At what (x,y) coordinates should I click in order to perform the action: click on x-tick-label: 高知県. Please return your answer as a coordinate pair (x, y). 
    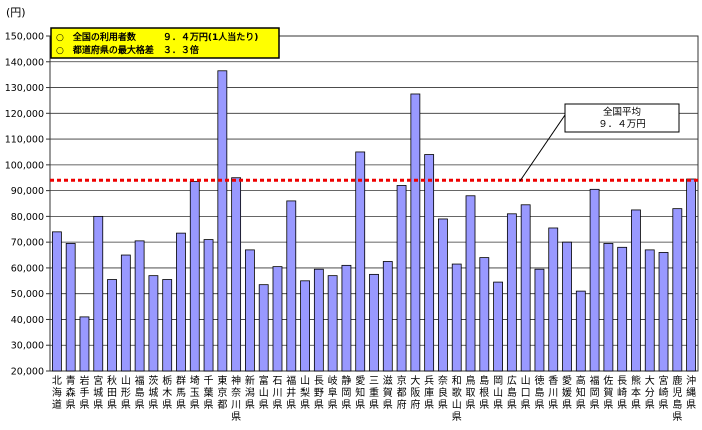
    Looking at the image, I should click on (581, 392).